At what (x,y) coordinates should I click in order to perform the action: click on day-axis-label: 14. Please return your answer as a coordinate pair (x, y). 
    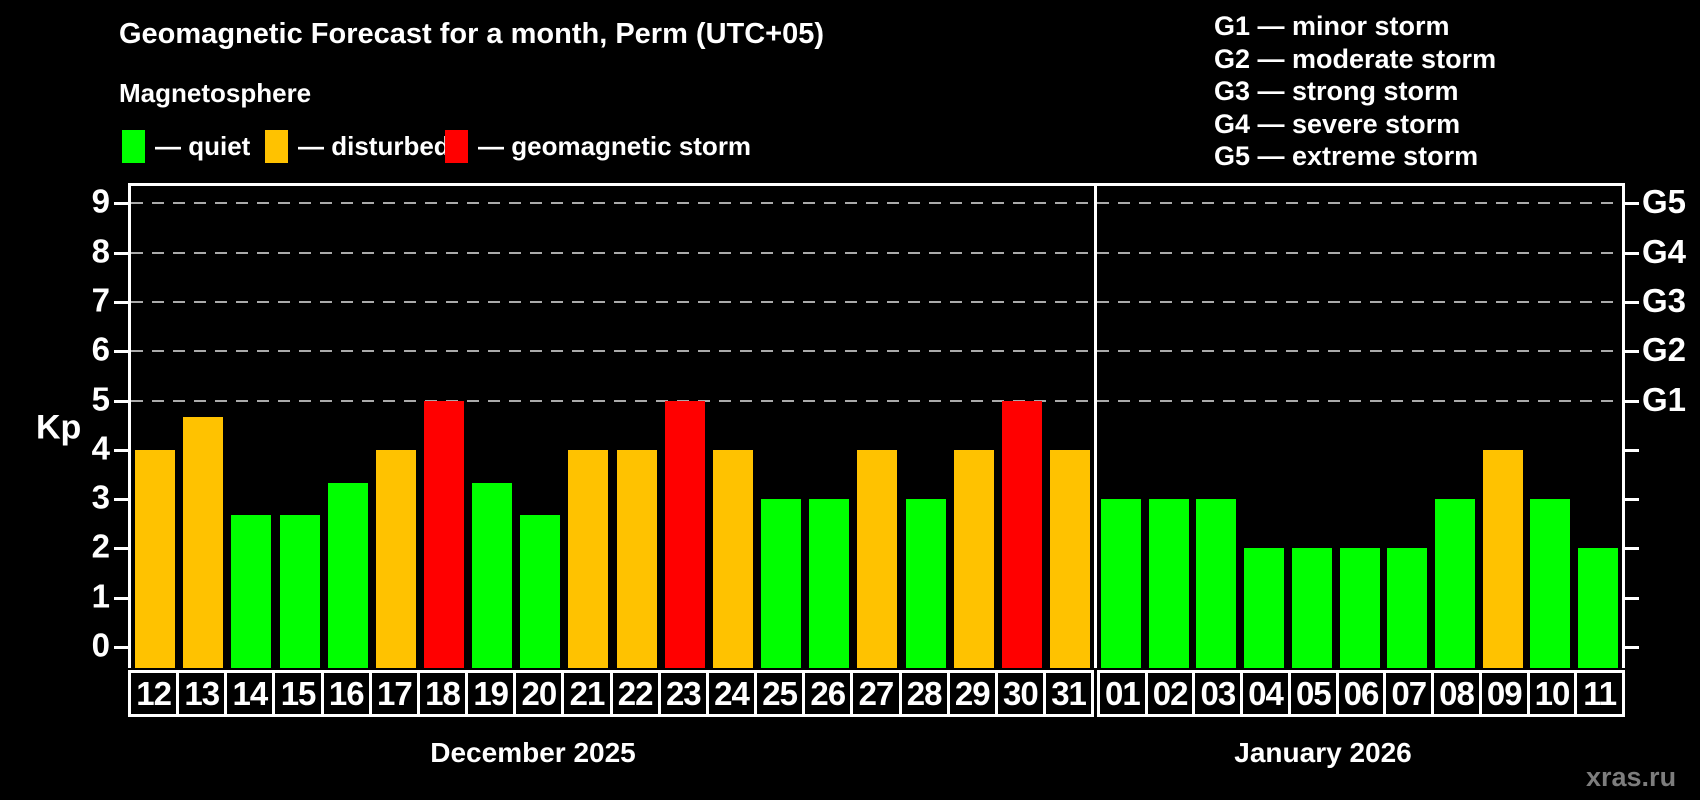
    Looking at the image, I should click on (248, 693).